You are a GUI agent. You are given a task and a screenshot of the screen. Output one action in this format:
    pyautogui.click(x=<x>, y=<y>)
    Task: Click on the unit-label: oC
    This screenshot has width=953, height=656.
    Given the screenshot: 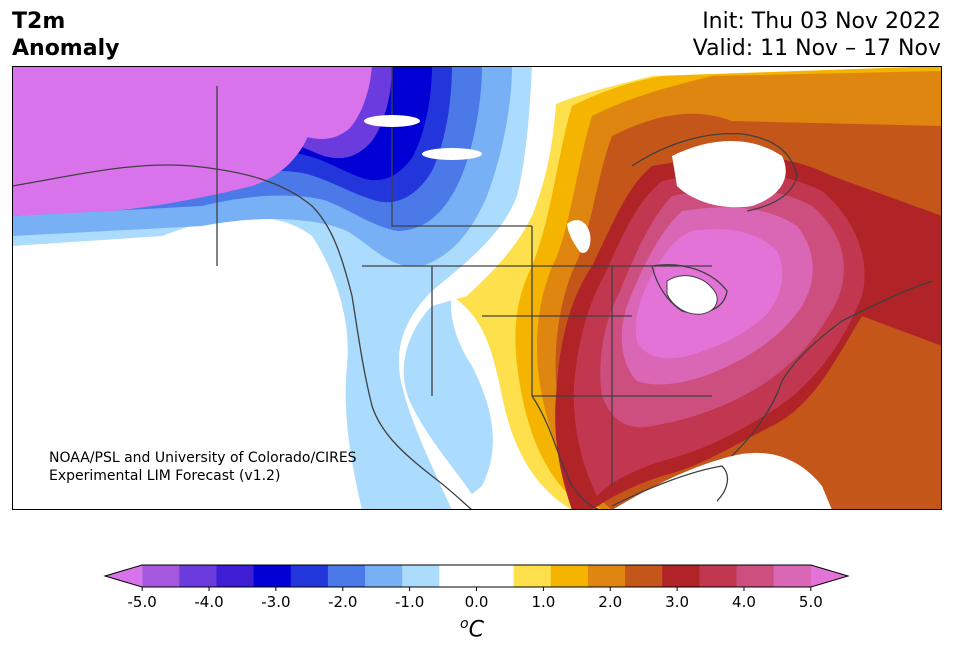 What is the action you would take?
    pyautogui.click(x=472, y=629)
    